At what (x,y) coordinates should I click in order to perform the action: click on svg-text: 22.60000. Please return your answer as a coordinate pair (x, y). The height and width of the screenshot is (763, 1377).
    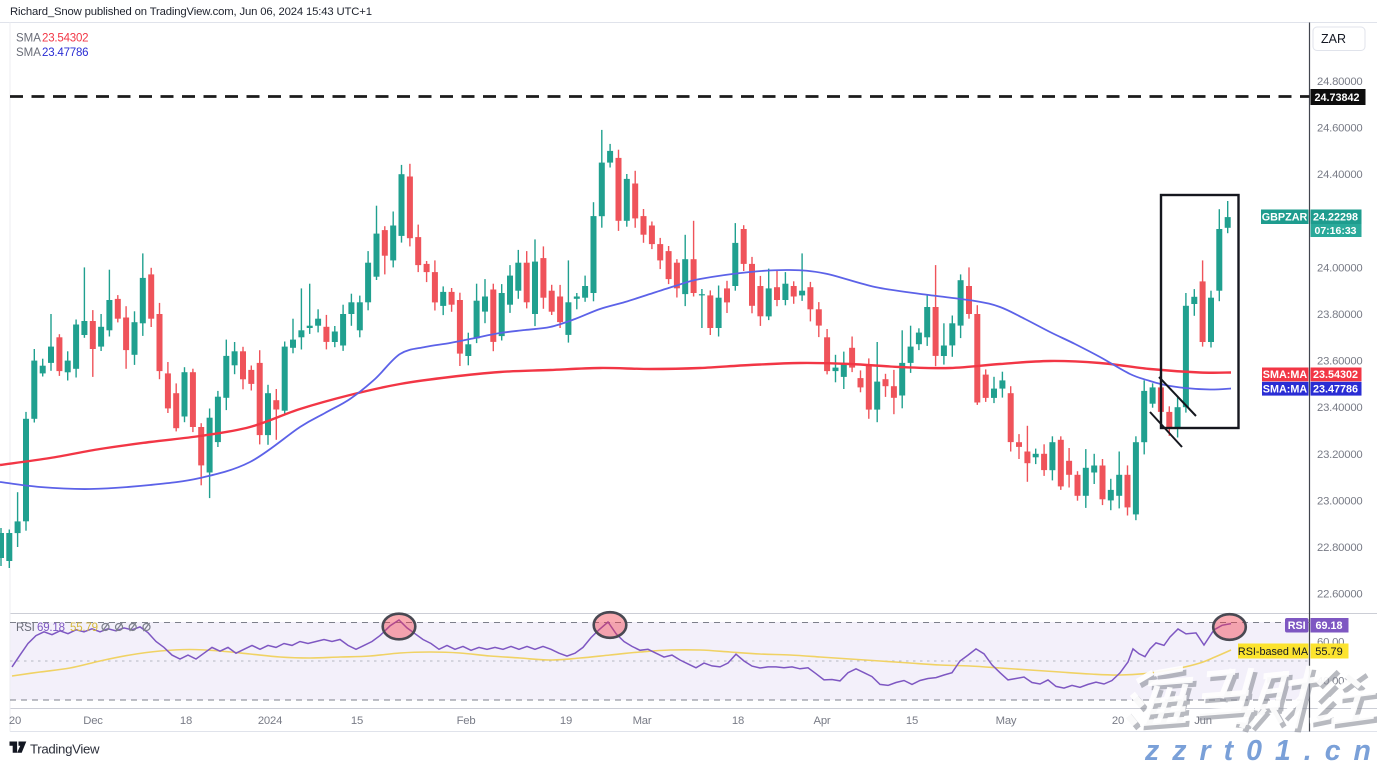
    Looking at the image, I should click on (1340, 595).